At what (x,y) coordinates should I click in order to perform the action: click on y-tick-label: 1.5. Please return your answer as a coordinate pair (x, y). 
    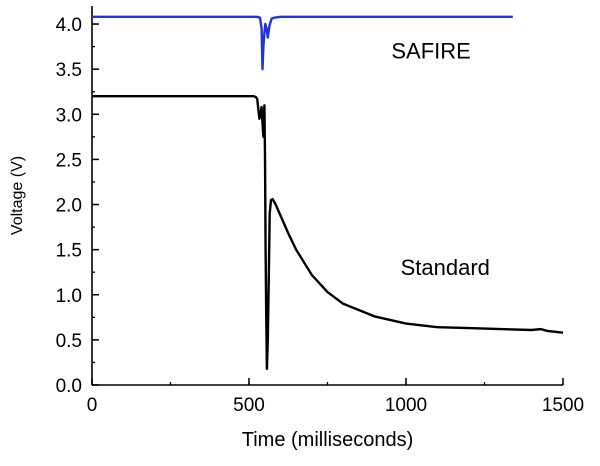
    Looking at the image, I should click on (69, 251).